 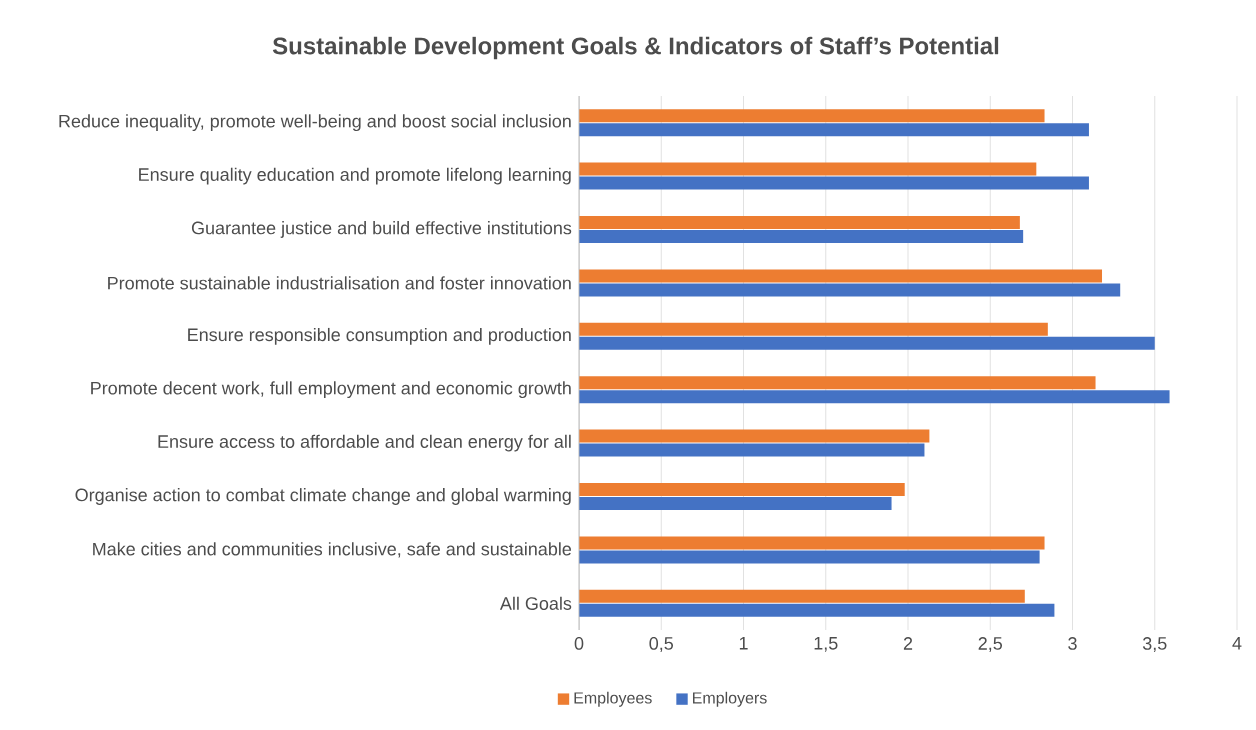 What do you see at coordinates (635, 48) in the screenshot?
I see `chart-title: Sustainable Development Goals & Indicators of Staff’s Potential` at bounding box center [635, 48].